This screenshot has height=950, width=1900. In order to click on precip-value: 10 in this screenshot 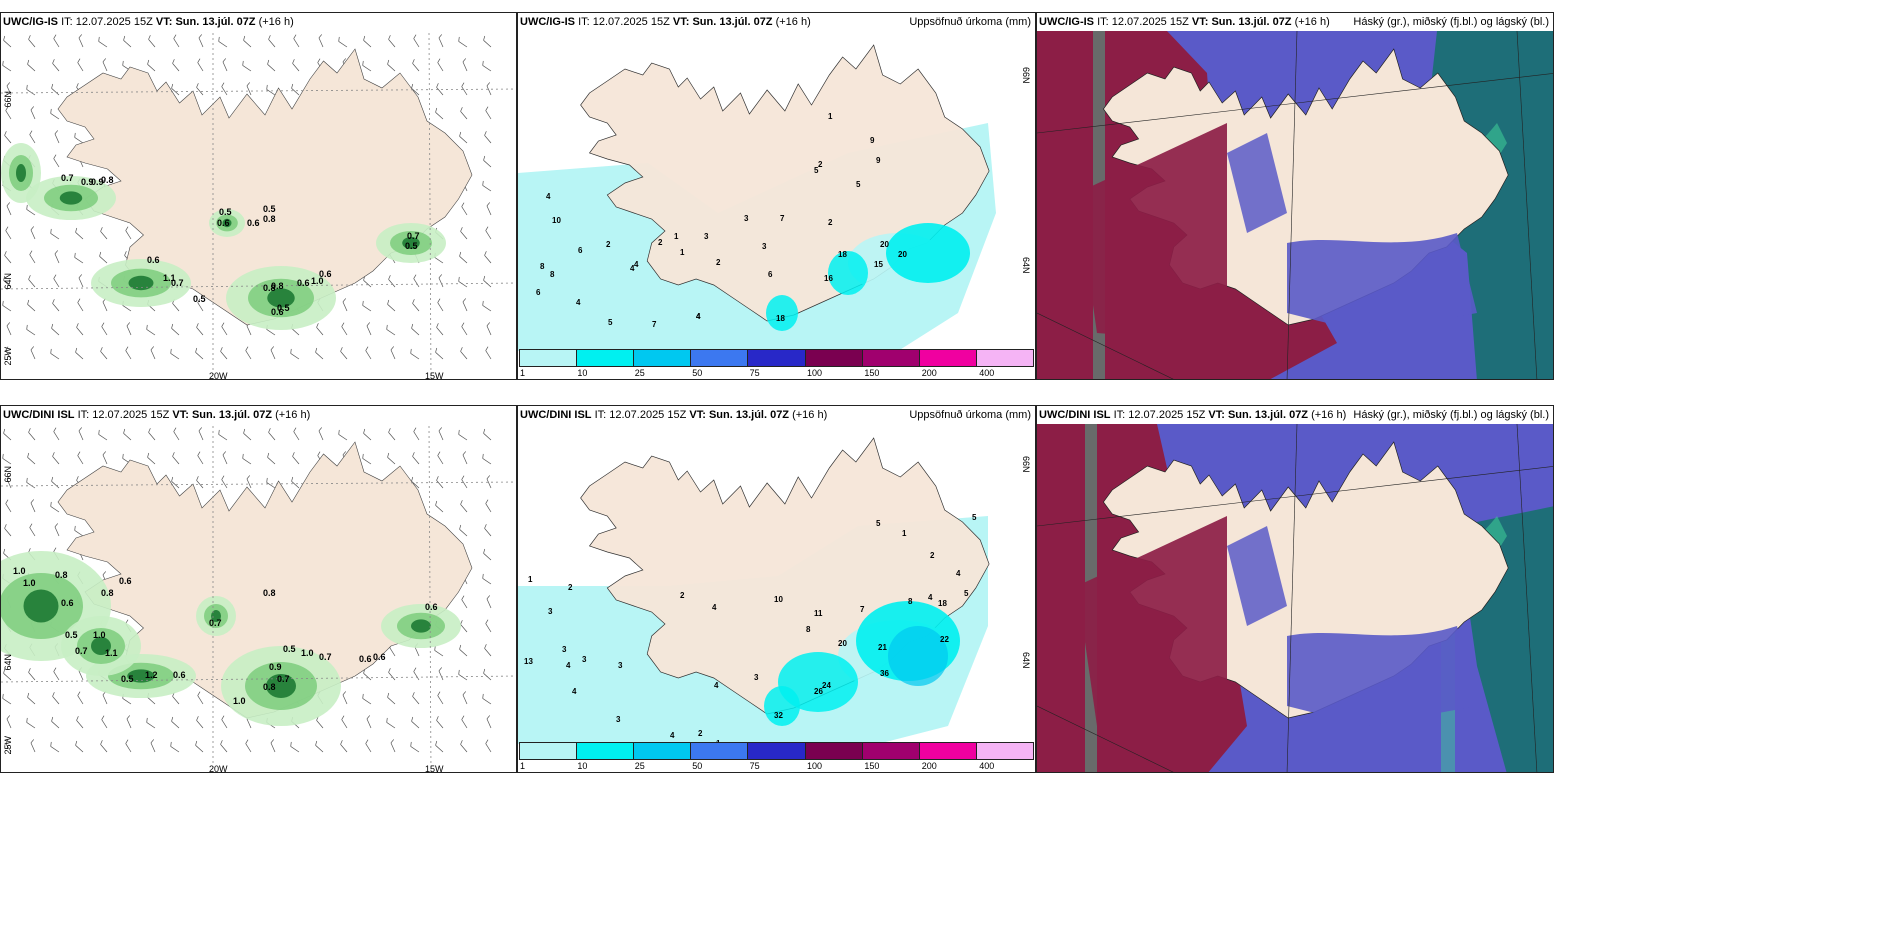, I will do `click(778, 599)`.